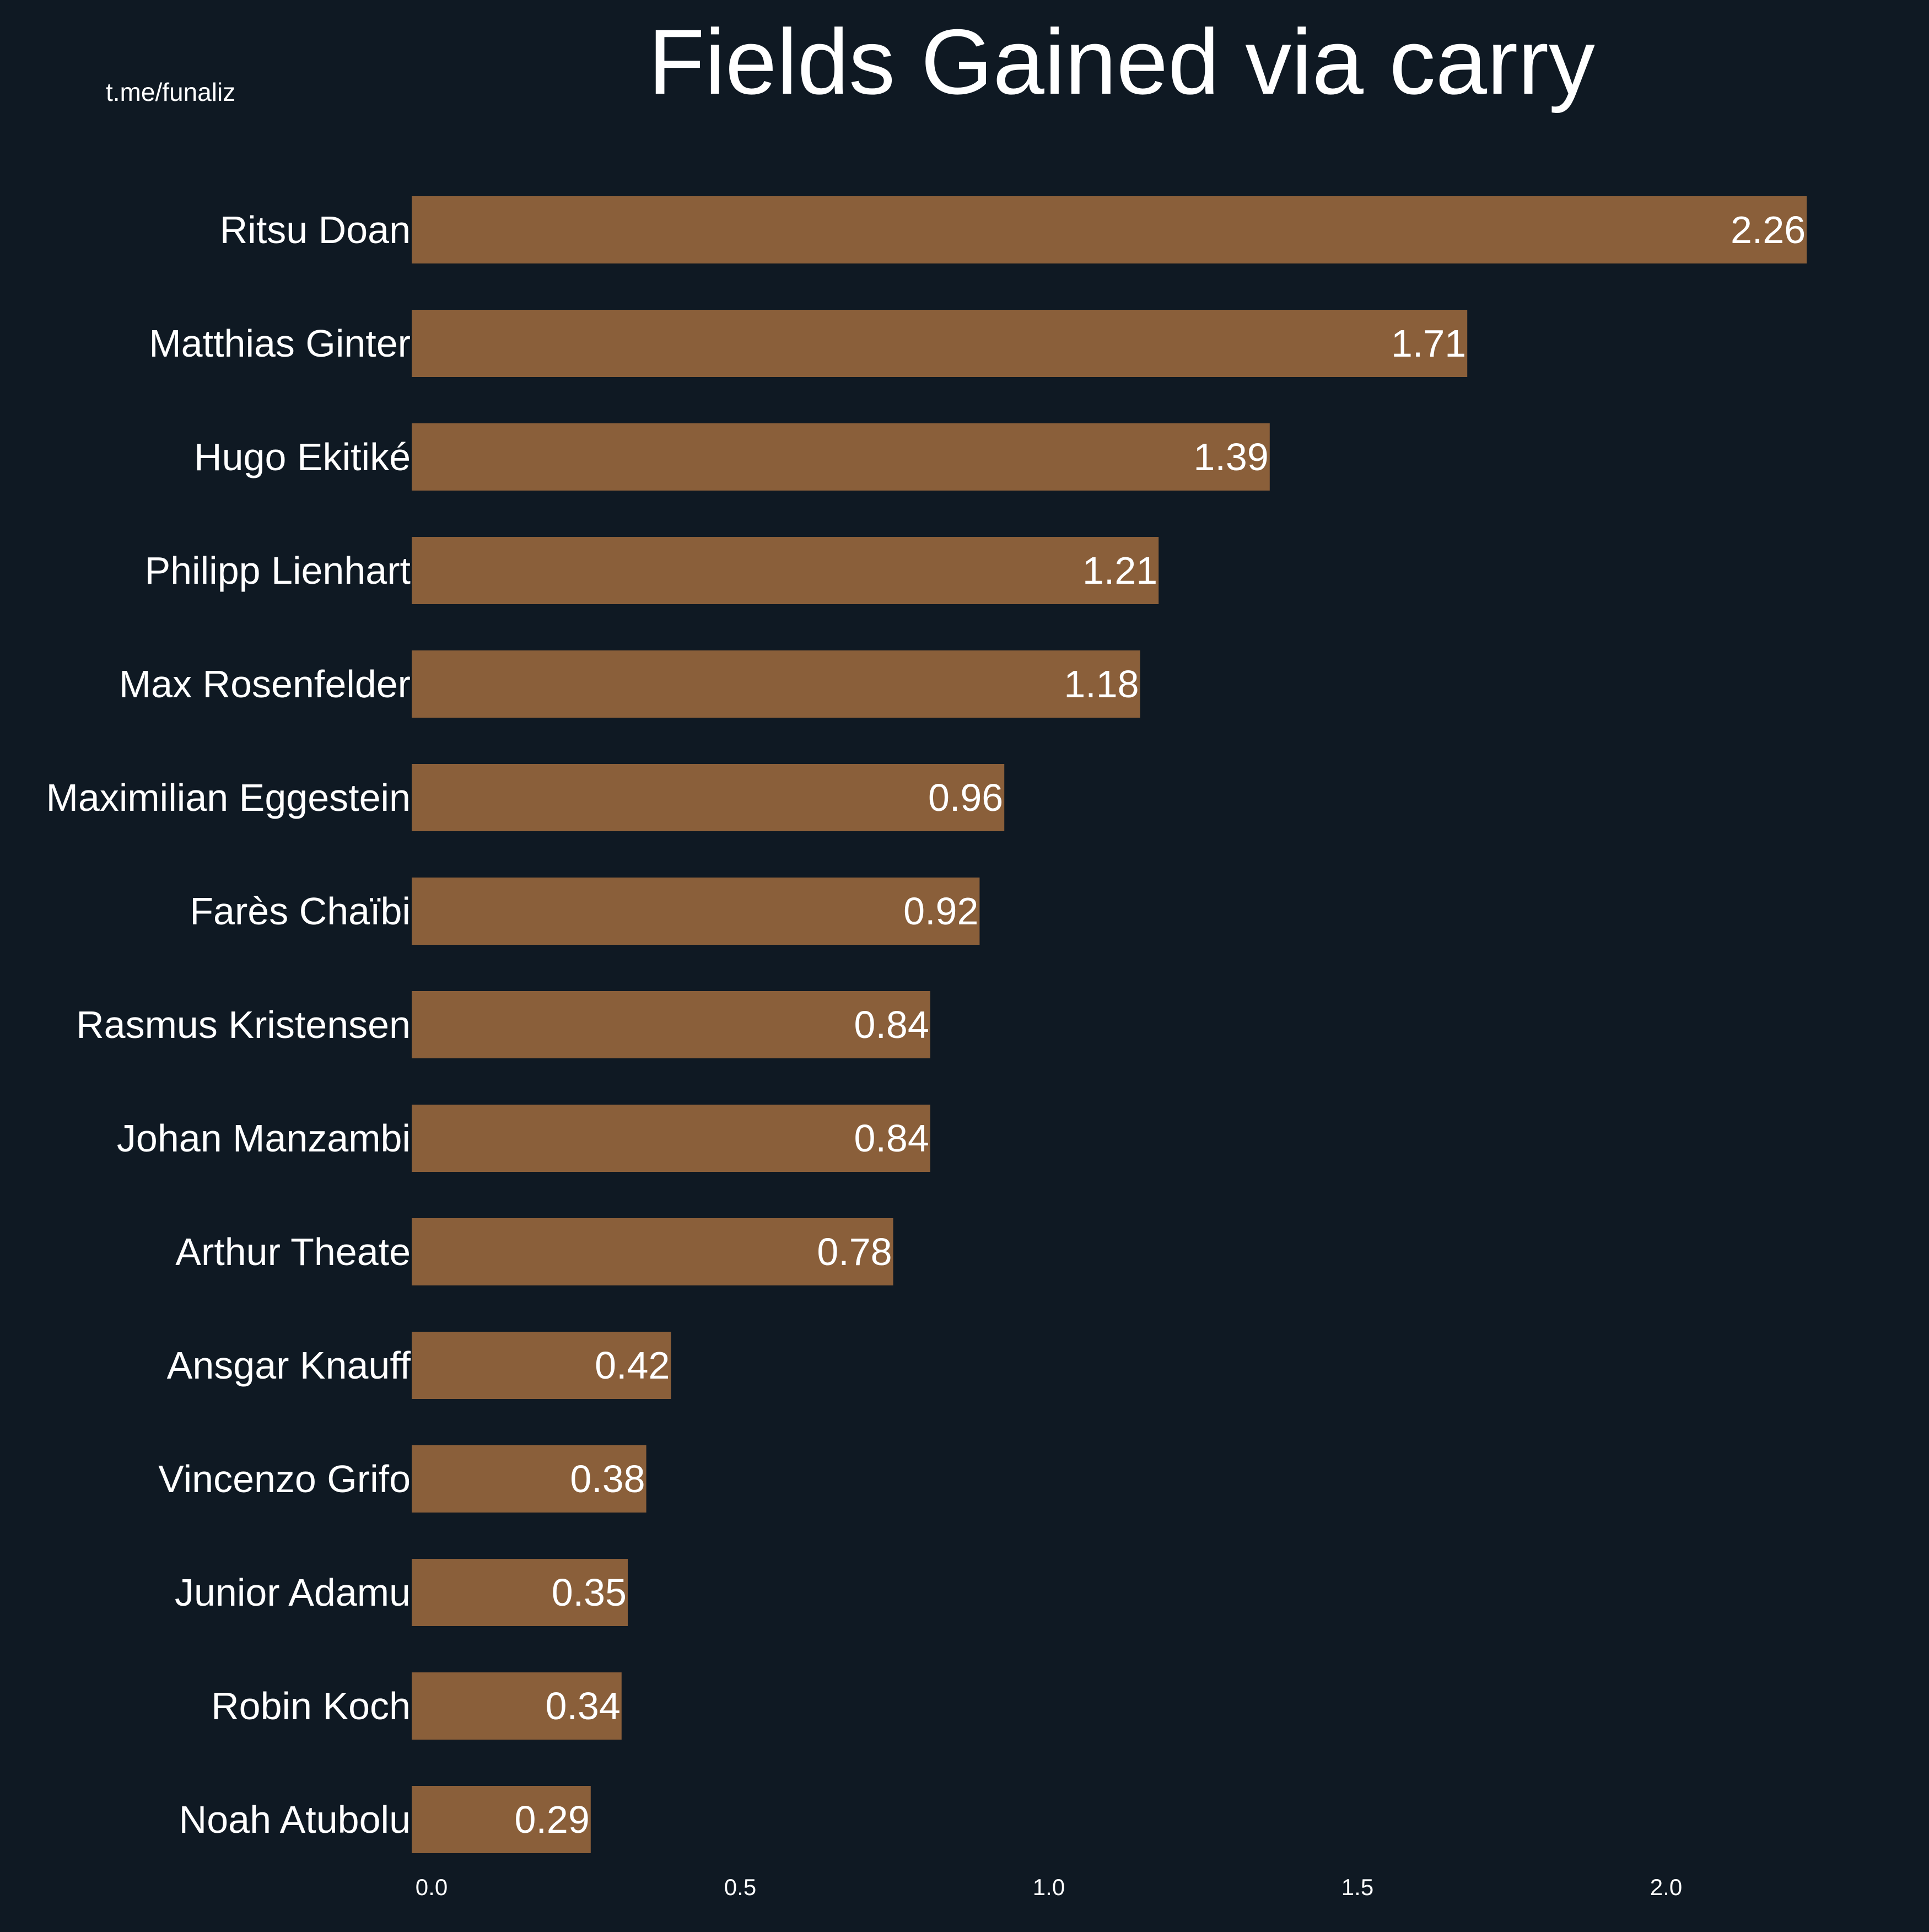 This screenshot has height=1932, width=1929. Describe the element at coordinates (280, 343) in the screenshot. I see `category-label: Matthias Ginter` at that location.